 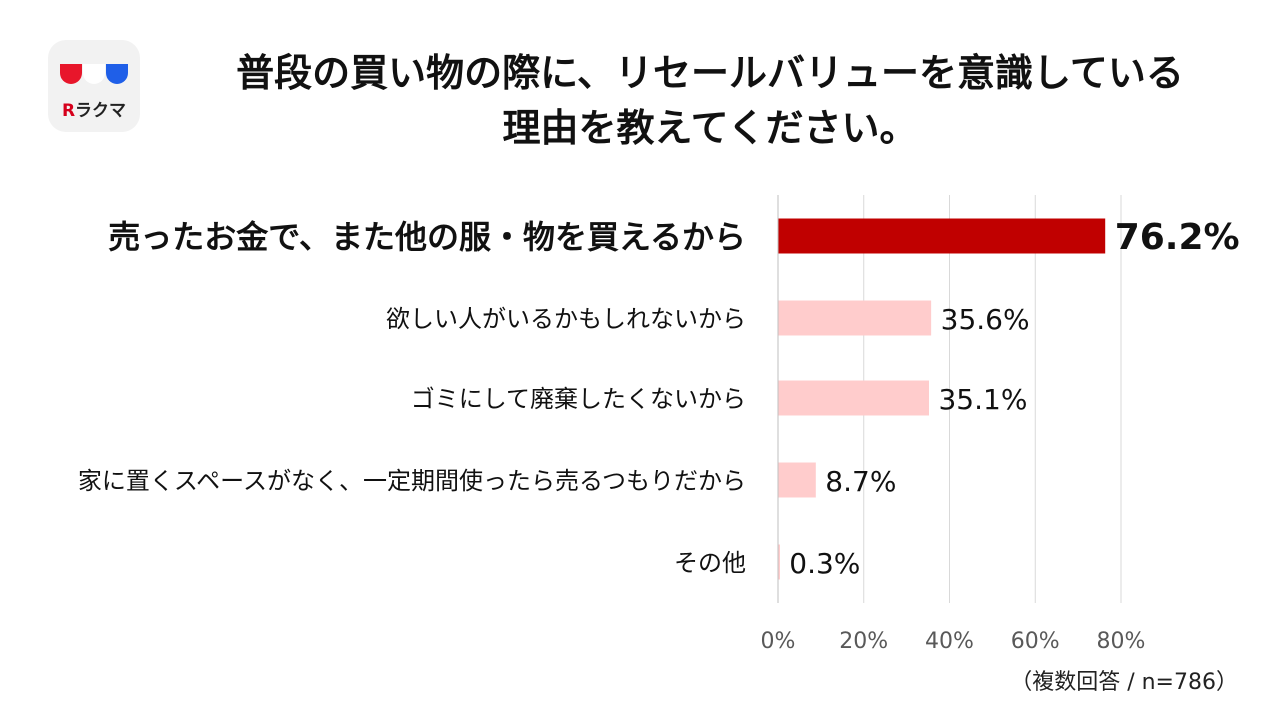 I want to click on x-tick-label: 80%, so click(x=1121, y=641).